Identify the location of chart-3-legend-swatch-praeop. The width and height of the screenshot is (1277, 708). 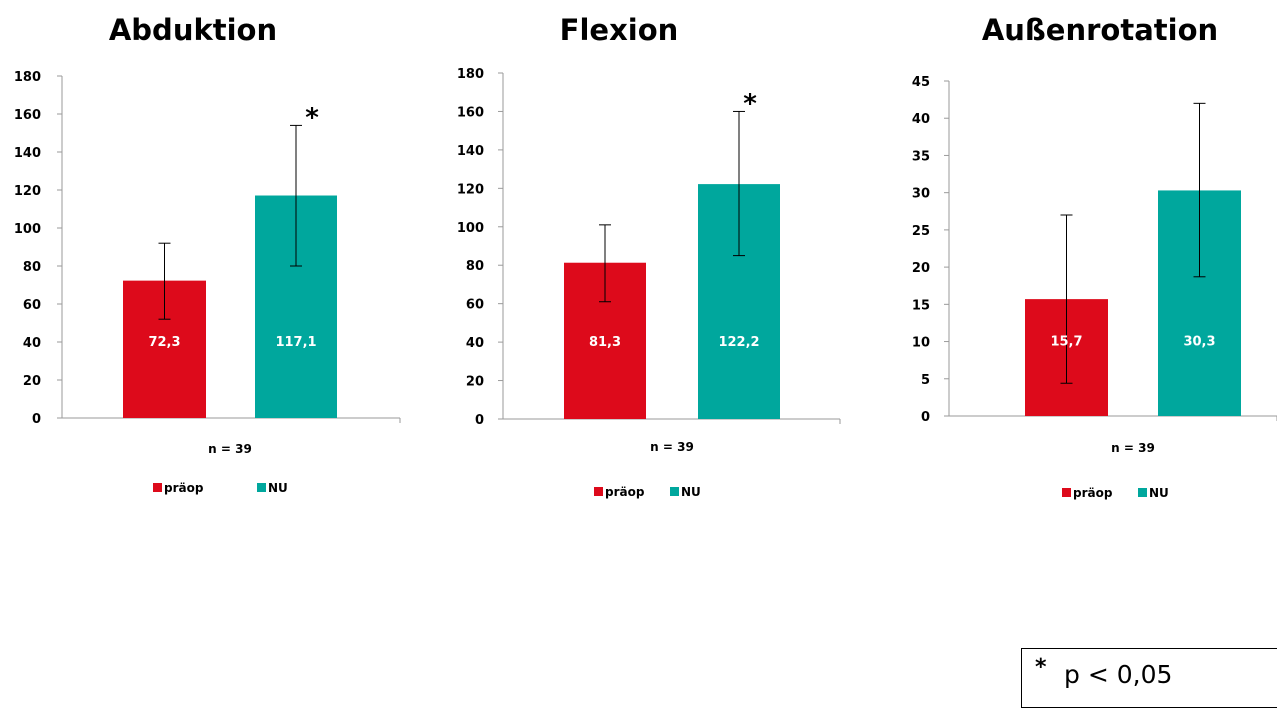
(1066, 492).